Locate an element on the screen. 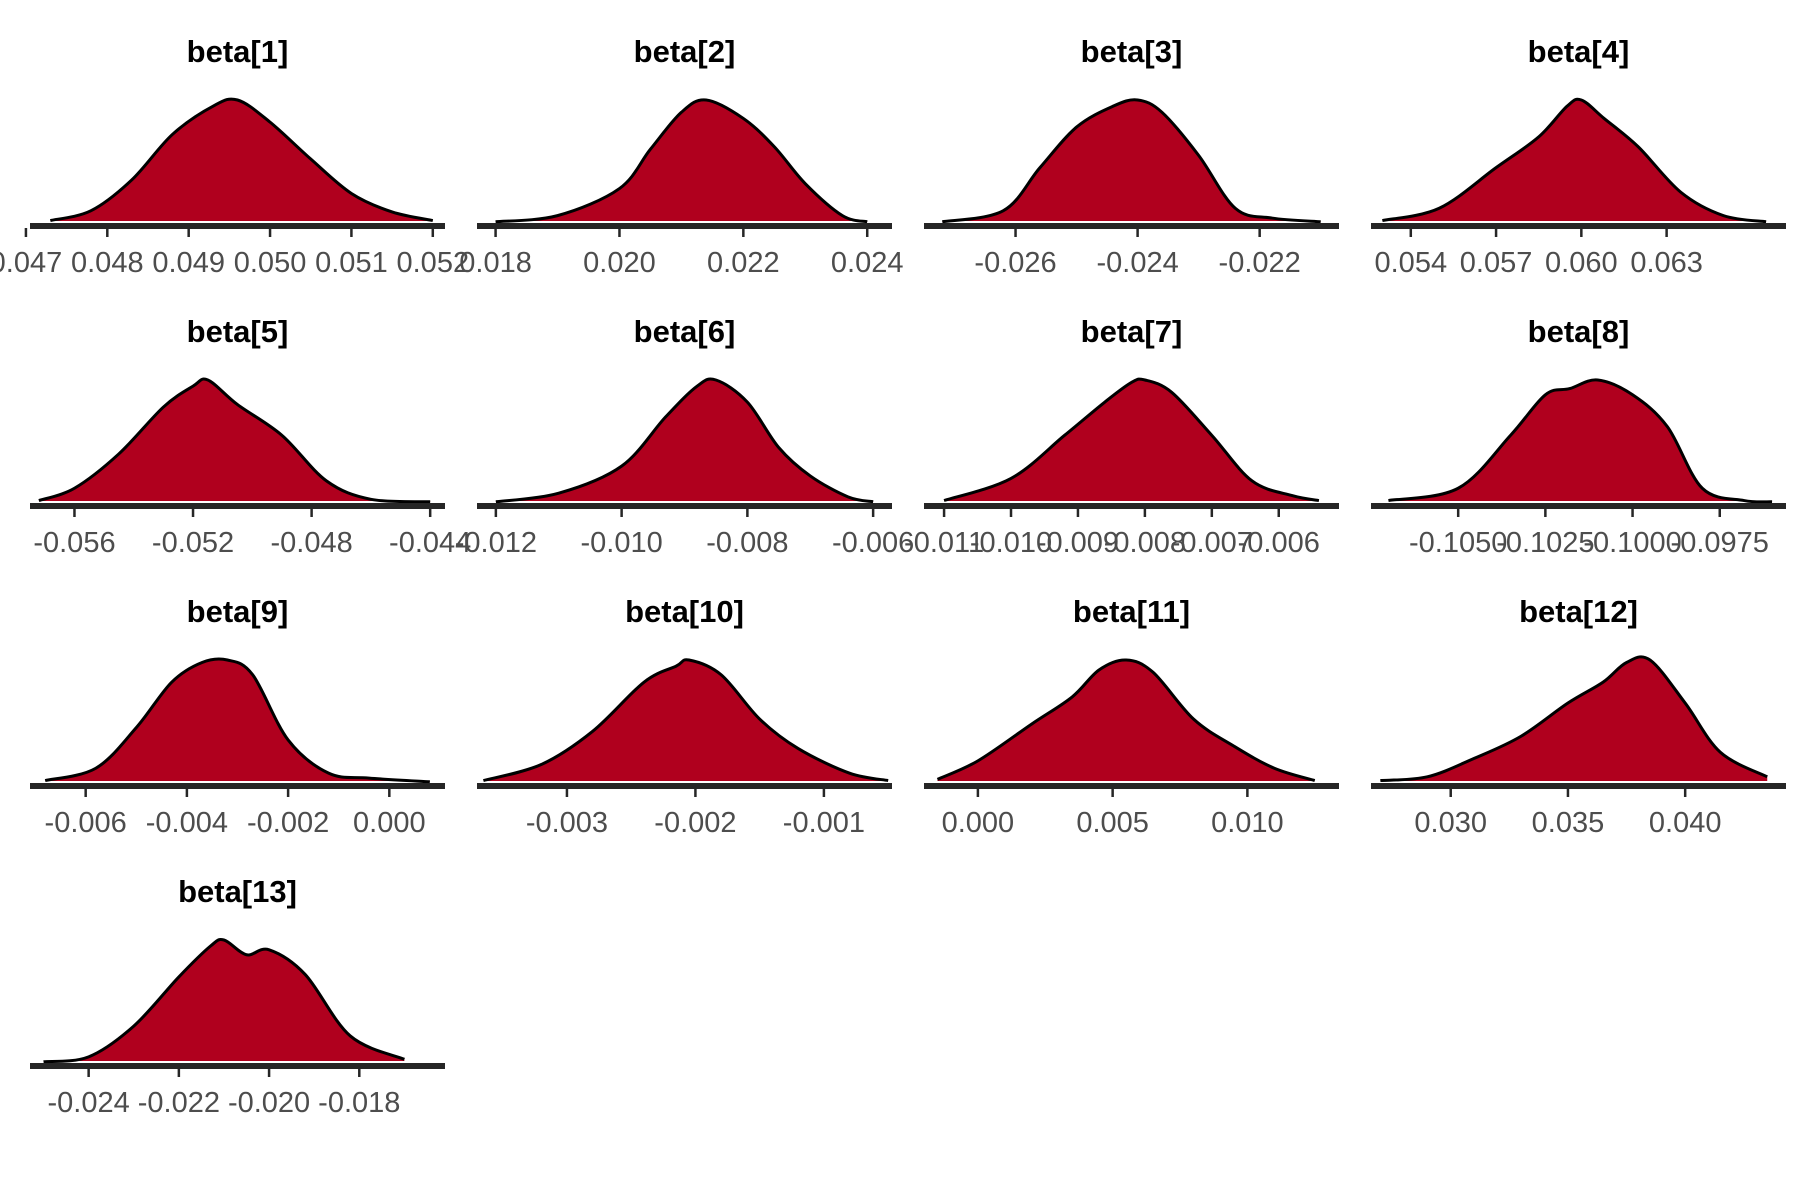 Image resolution: width=1800 pixels, height=1200 pixels. facet-panel: beta[10] -0.003 -0.002 -0.001 is located at coordinates (684, 716).